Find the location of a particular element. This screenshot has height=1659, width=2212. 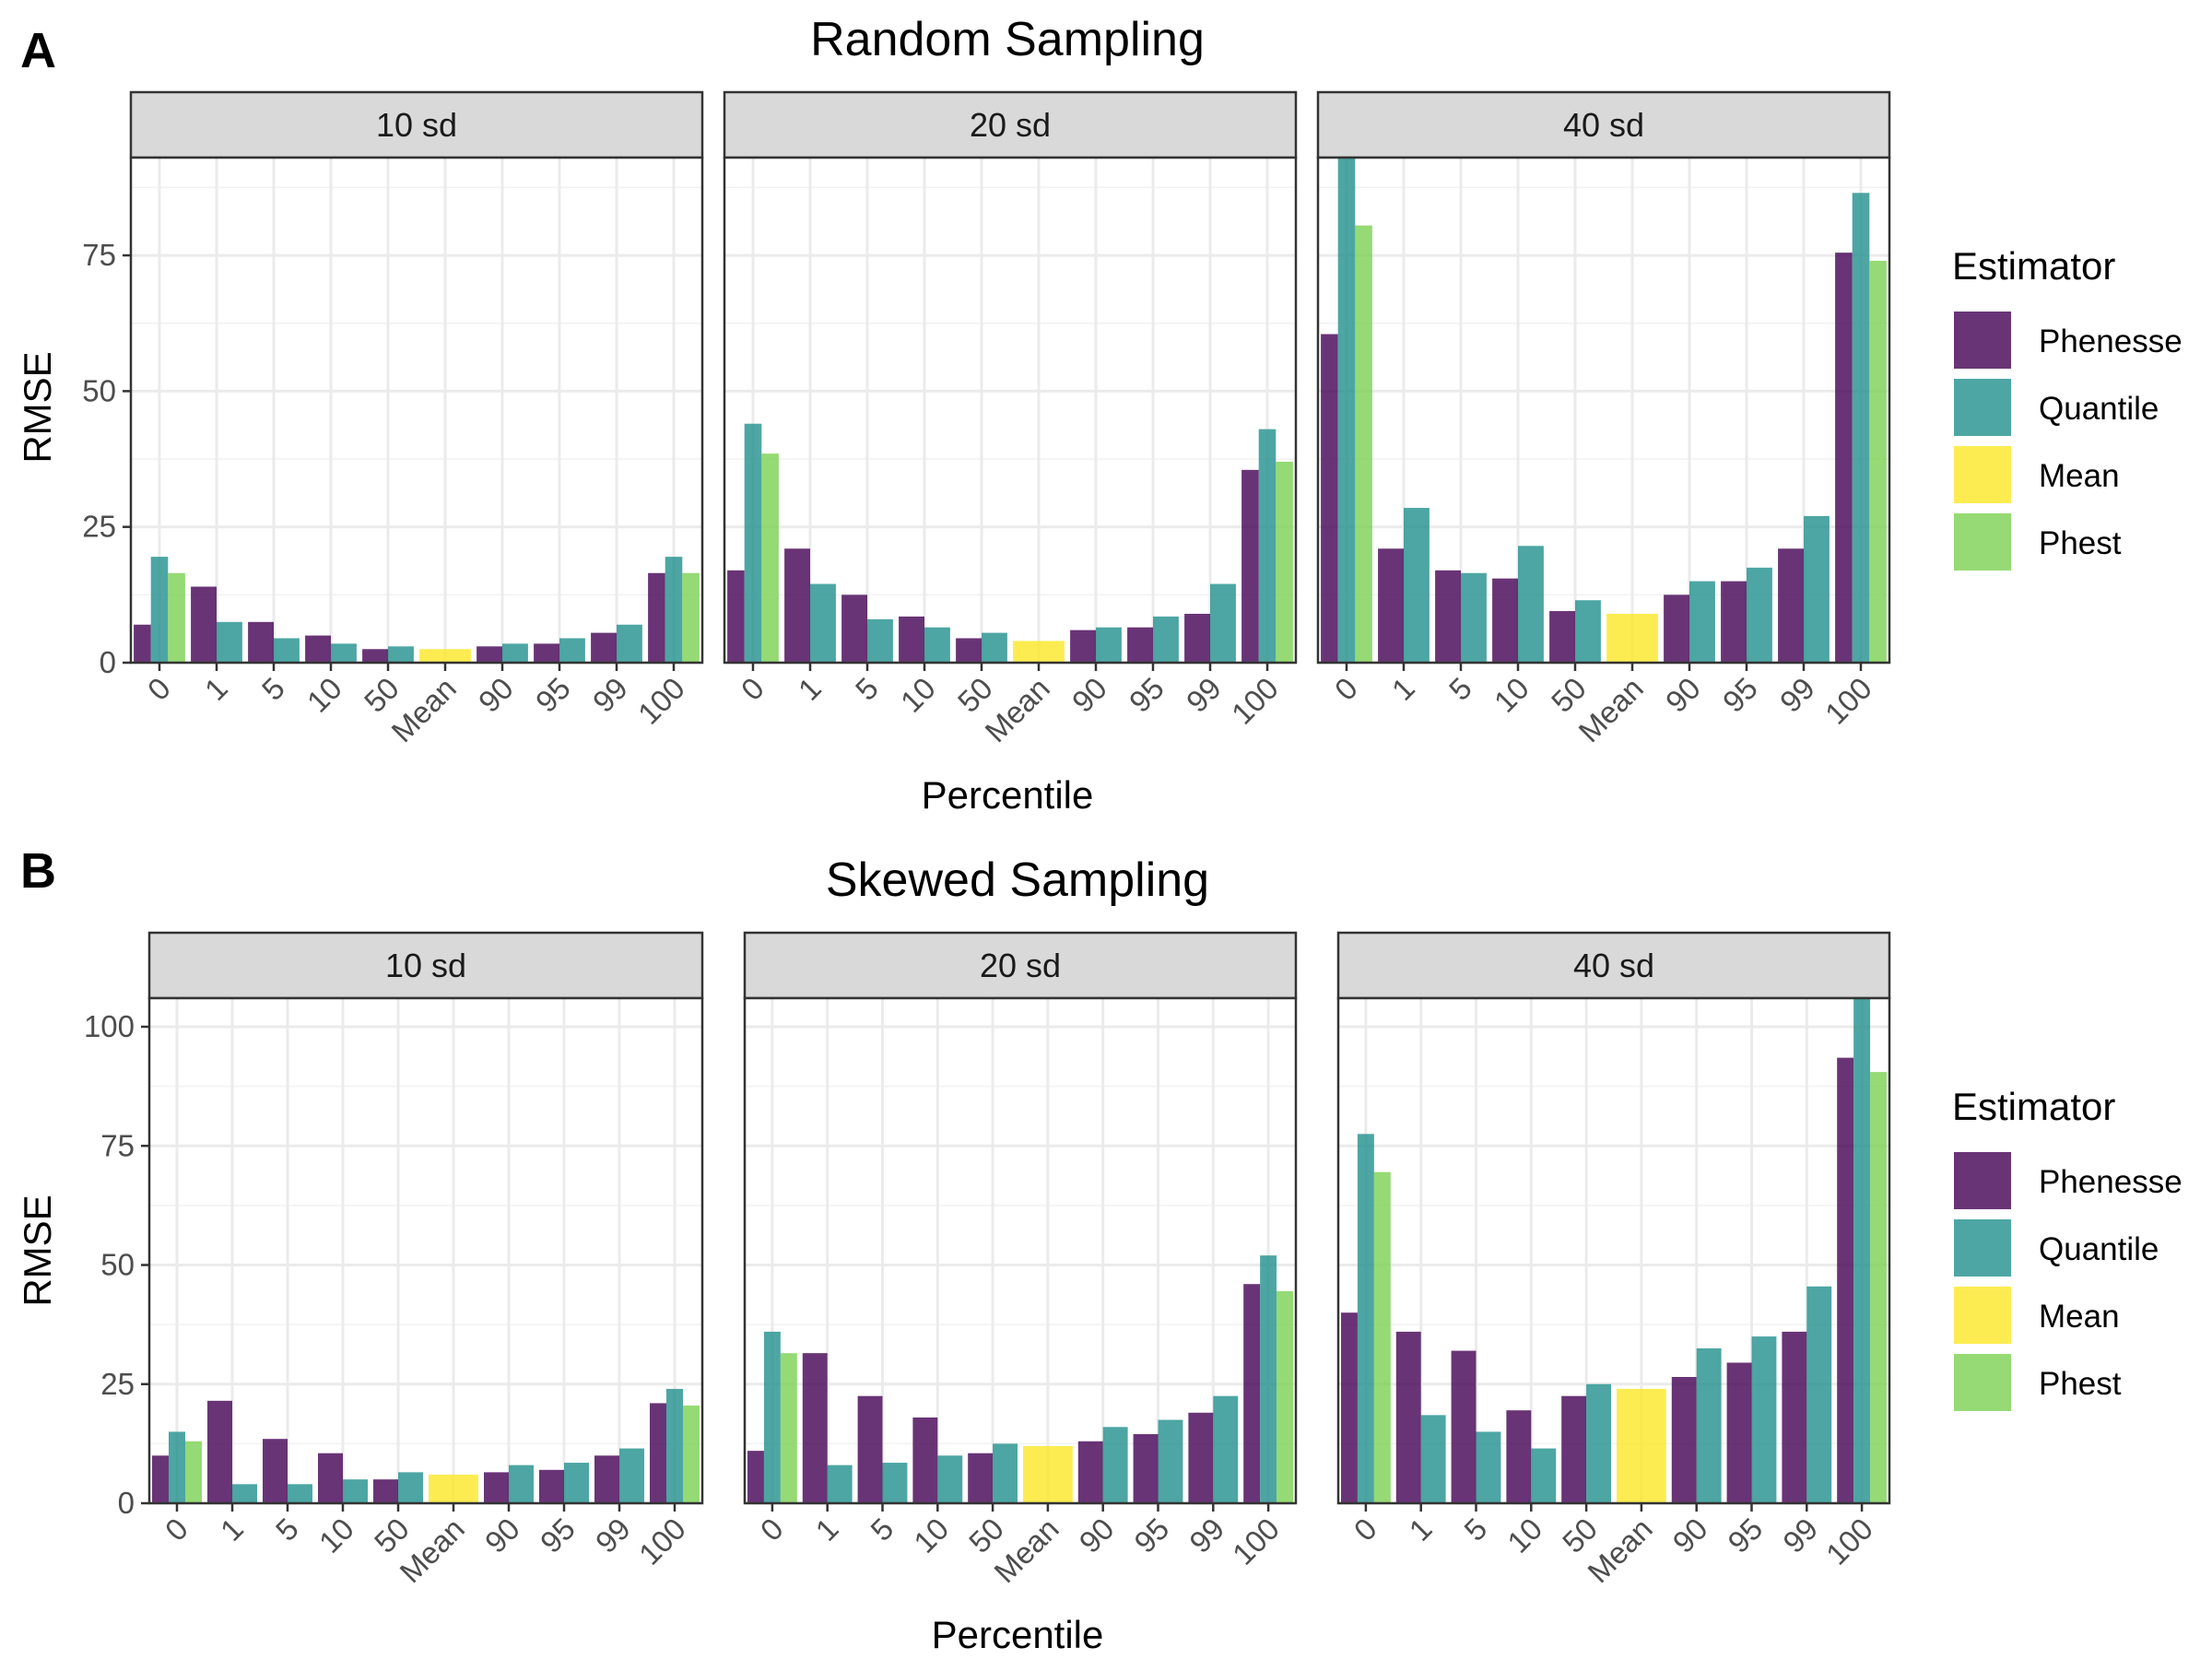

facet-strip-label: 10 sd is located at coordinates (425, 965).